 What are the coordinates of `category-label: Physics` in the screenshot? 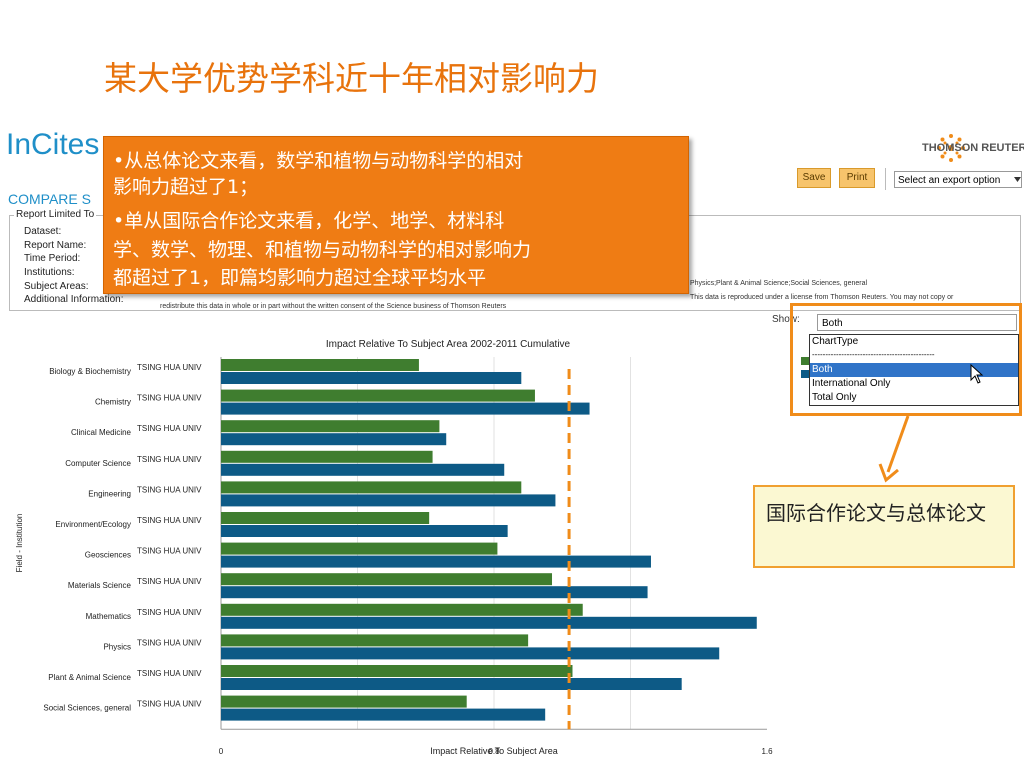 It's located at (117, 646).